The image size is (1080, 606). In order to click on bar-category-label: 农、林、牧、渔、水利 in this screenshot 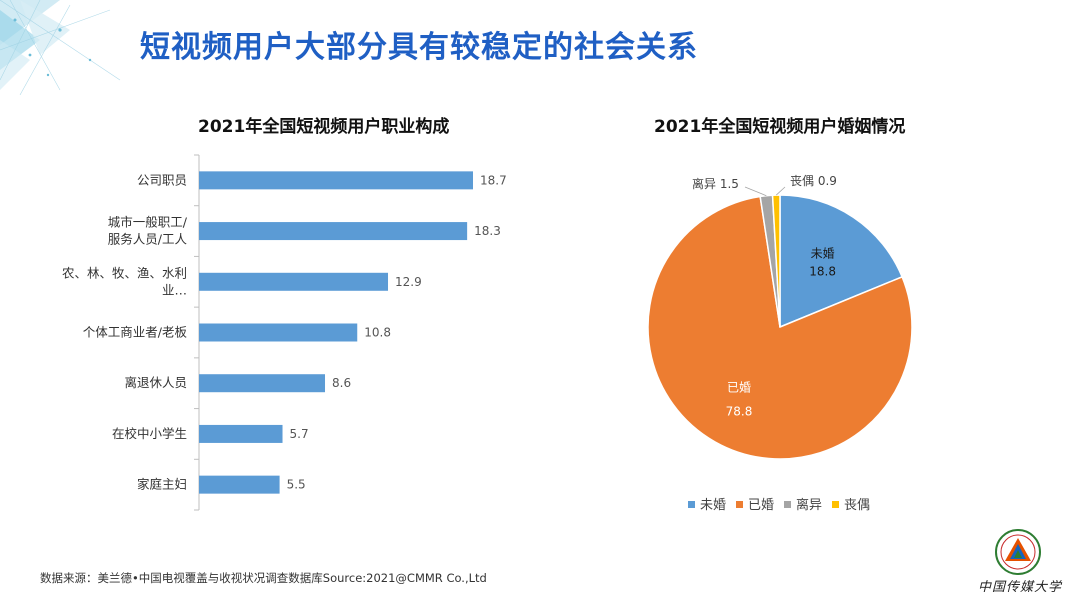, I will do `click(124, 272)`.